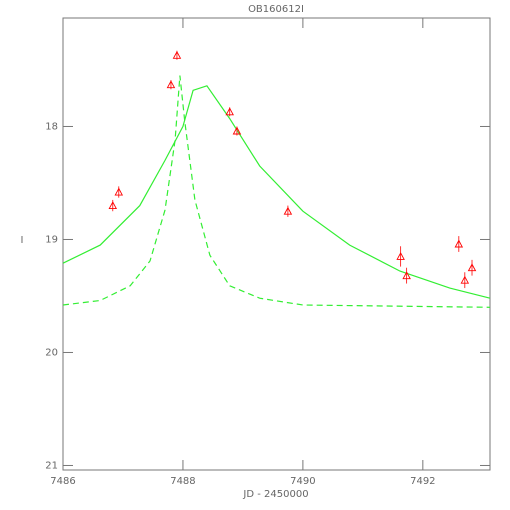 The height and width of the screenshot is (510, 510). What do you see at coordinates (275, 494) in the screenshot?
I see `x-axis-label: JD - 2450000` at bounding box center [275, 494].